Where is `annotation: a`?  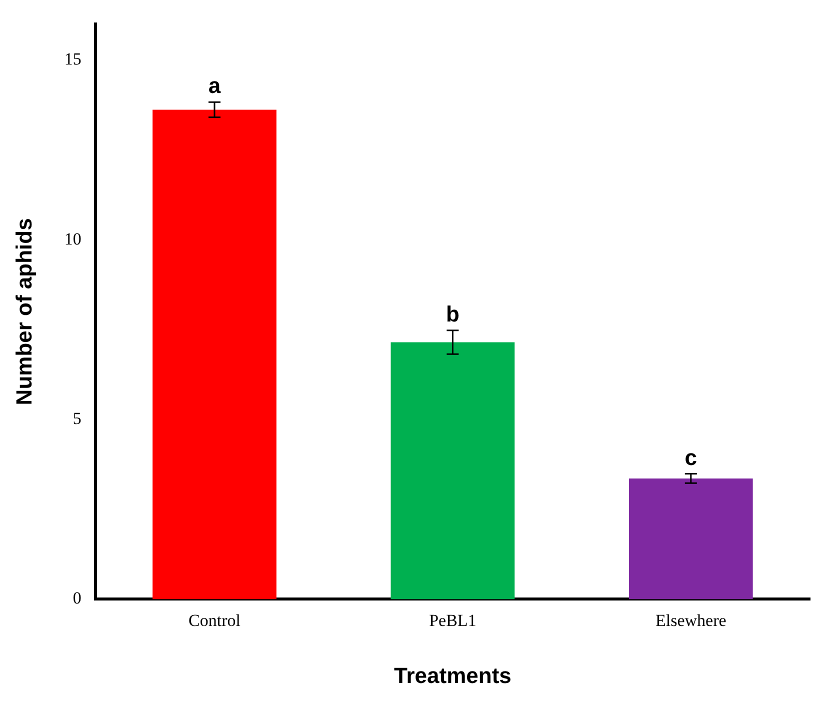
annotation: a is located at coordinates (215, 85).